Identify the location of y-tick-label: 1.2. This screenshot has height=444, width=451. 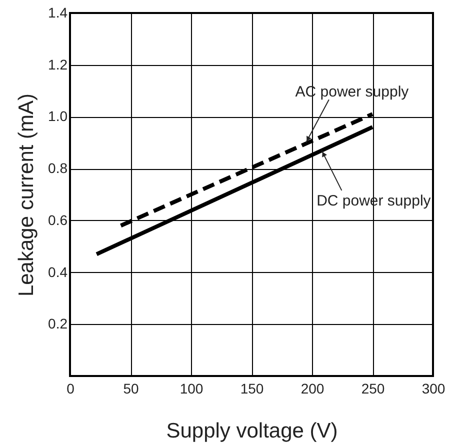
(58, 64).